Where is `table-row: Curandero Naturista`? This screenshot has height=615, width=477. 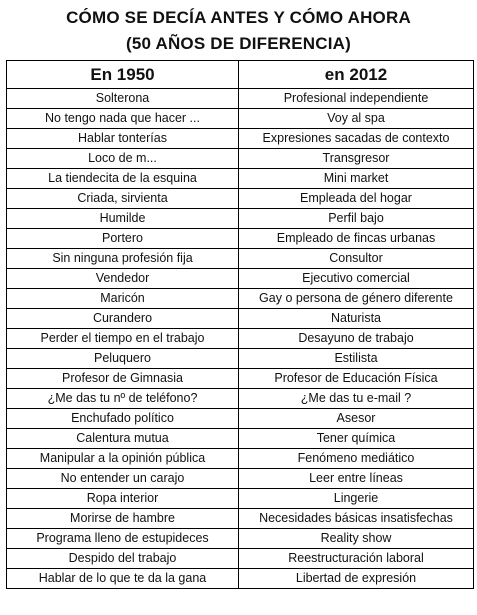 table-row: Curandero Naturista is located at coordinates (240, 318).